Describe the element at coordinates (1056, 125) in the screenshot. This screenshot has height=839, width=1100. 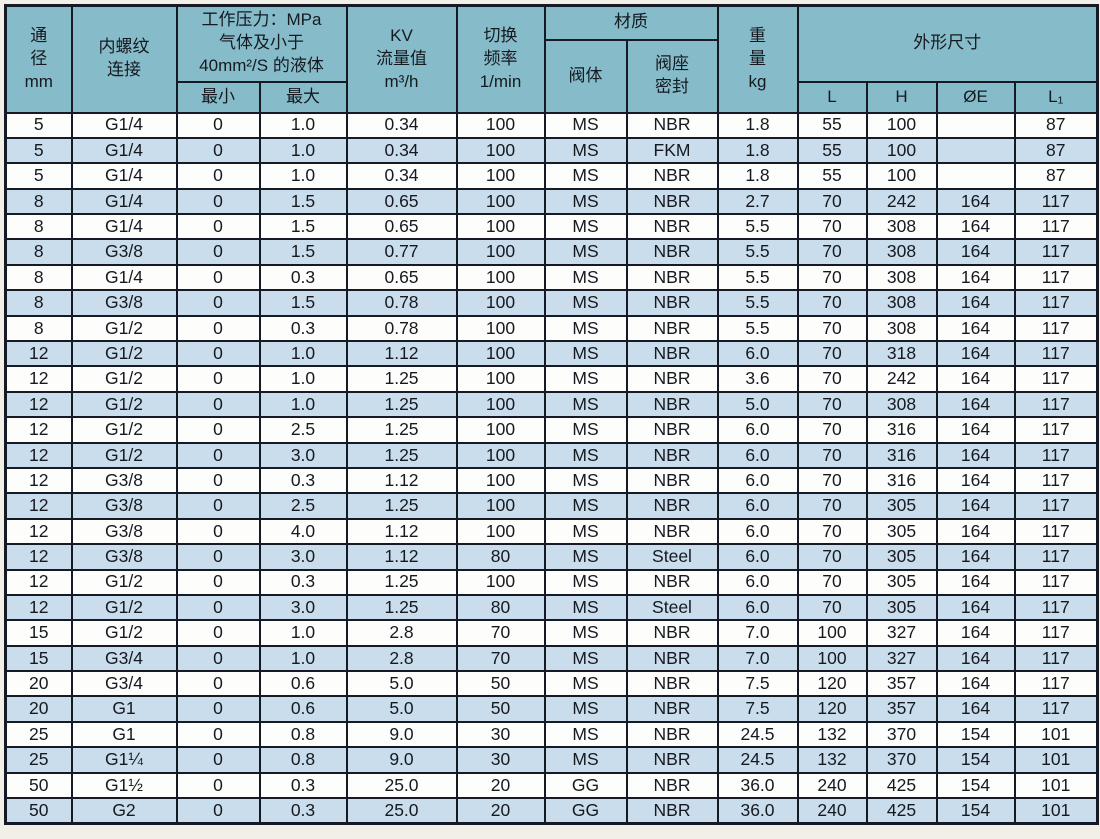
I see `table-cell: 87` at that location.